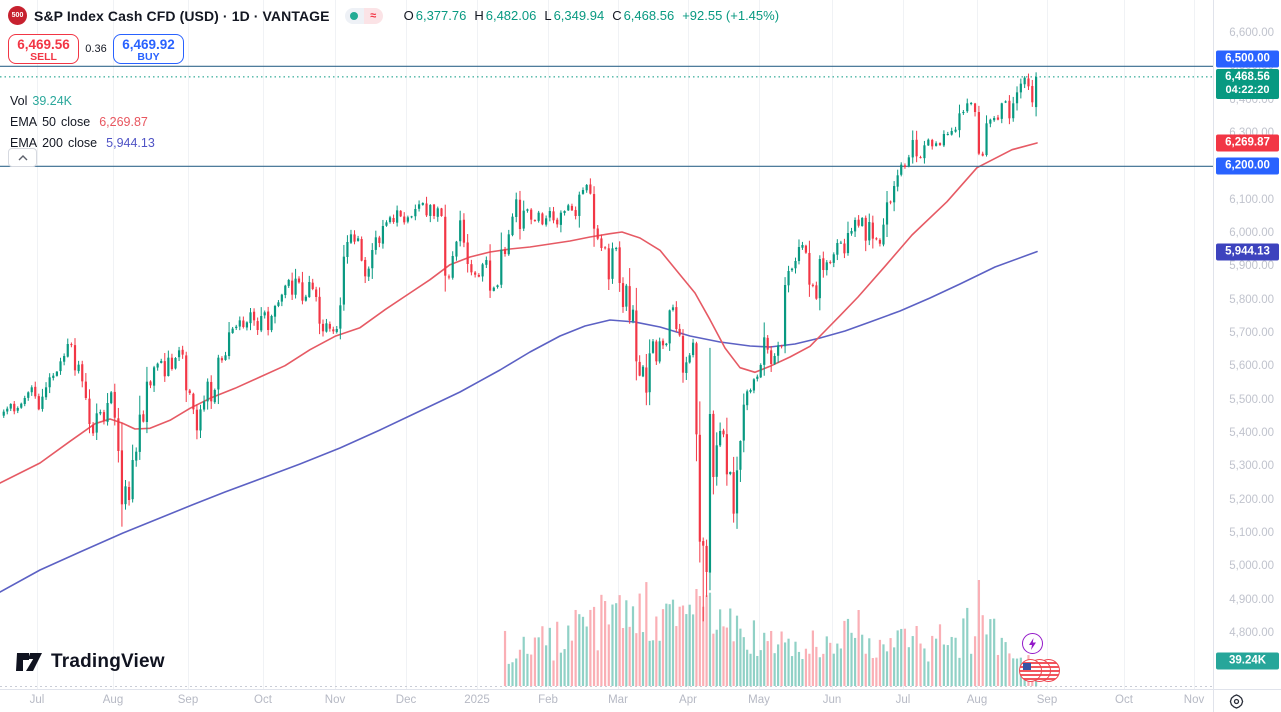 The width and height of the screenshot is (1281, 712). I want to click on close-label: C, so click(617, 15).